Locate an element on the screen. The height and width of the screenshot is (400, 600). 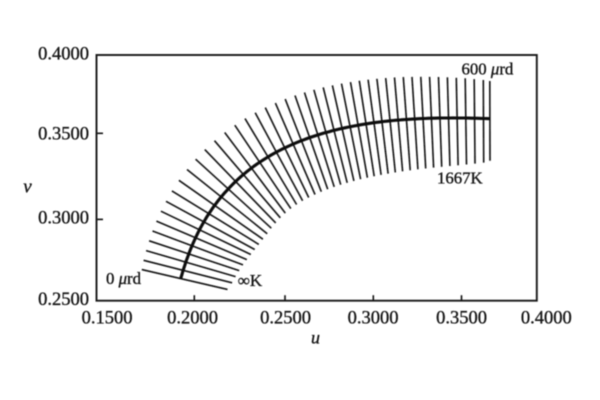
svg-text: 600 μrd is located at coordinates (488, 68).